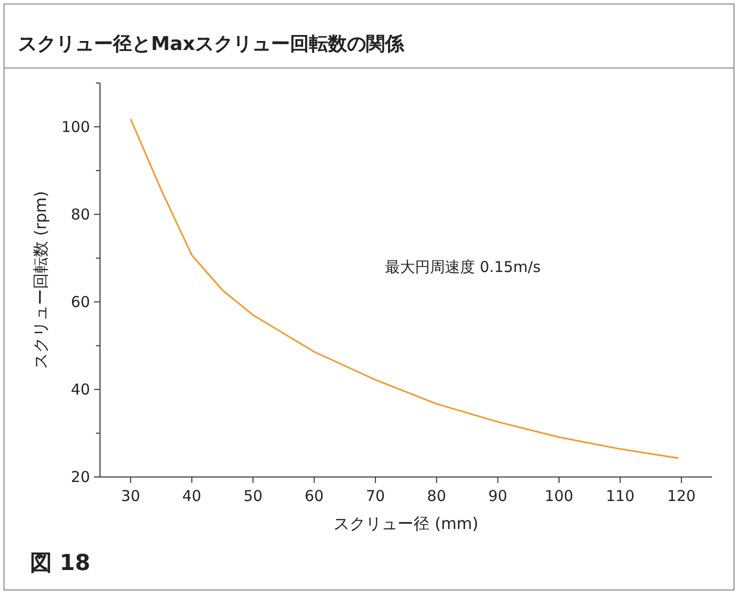 The image size is (738, 594). Describe the element at coordinates (60, 563) in the screenshot. I see `caption: 図 18` at that location.